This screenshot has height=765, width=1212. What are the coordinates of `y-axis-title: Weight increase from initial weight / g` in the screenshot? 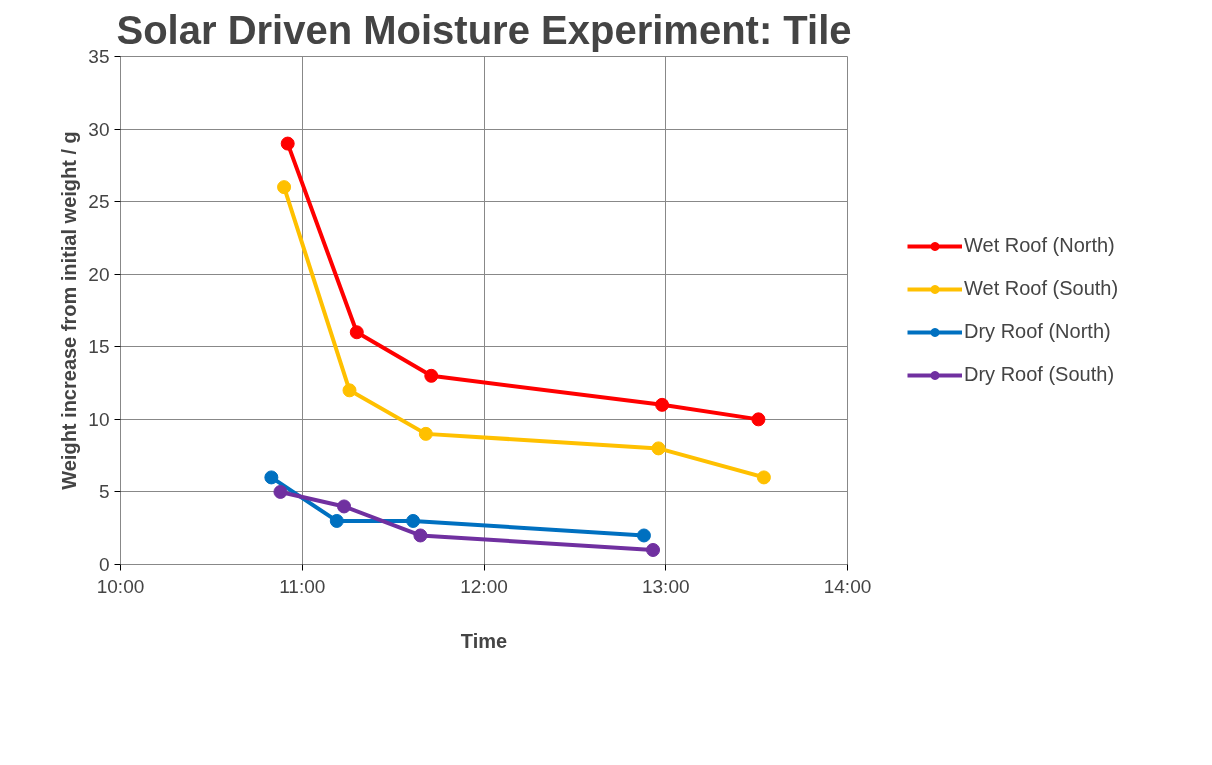 It's located at (69, 310).